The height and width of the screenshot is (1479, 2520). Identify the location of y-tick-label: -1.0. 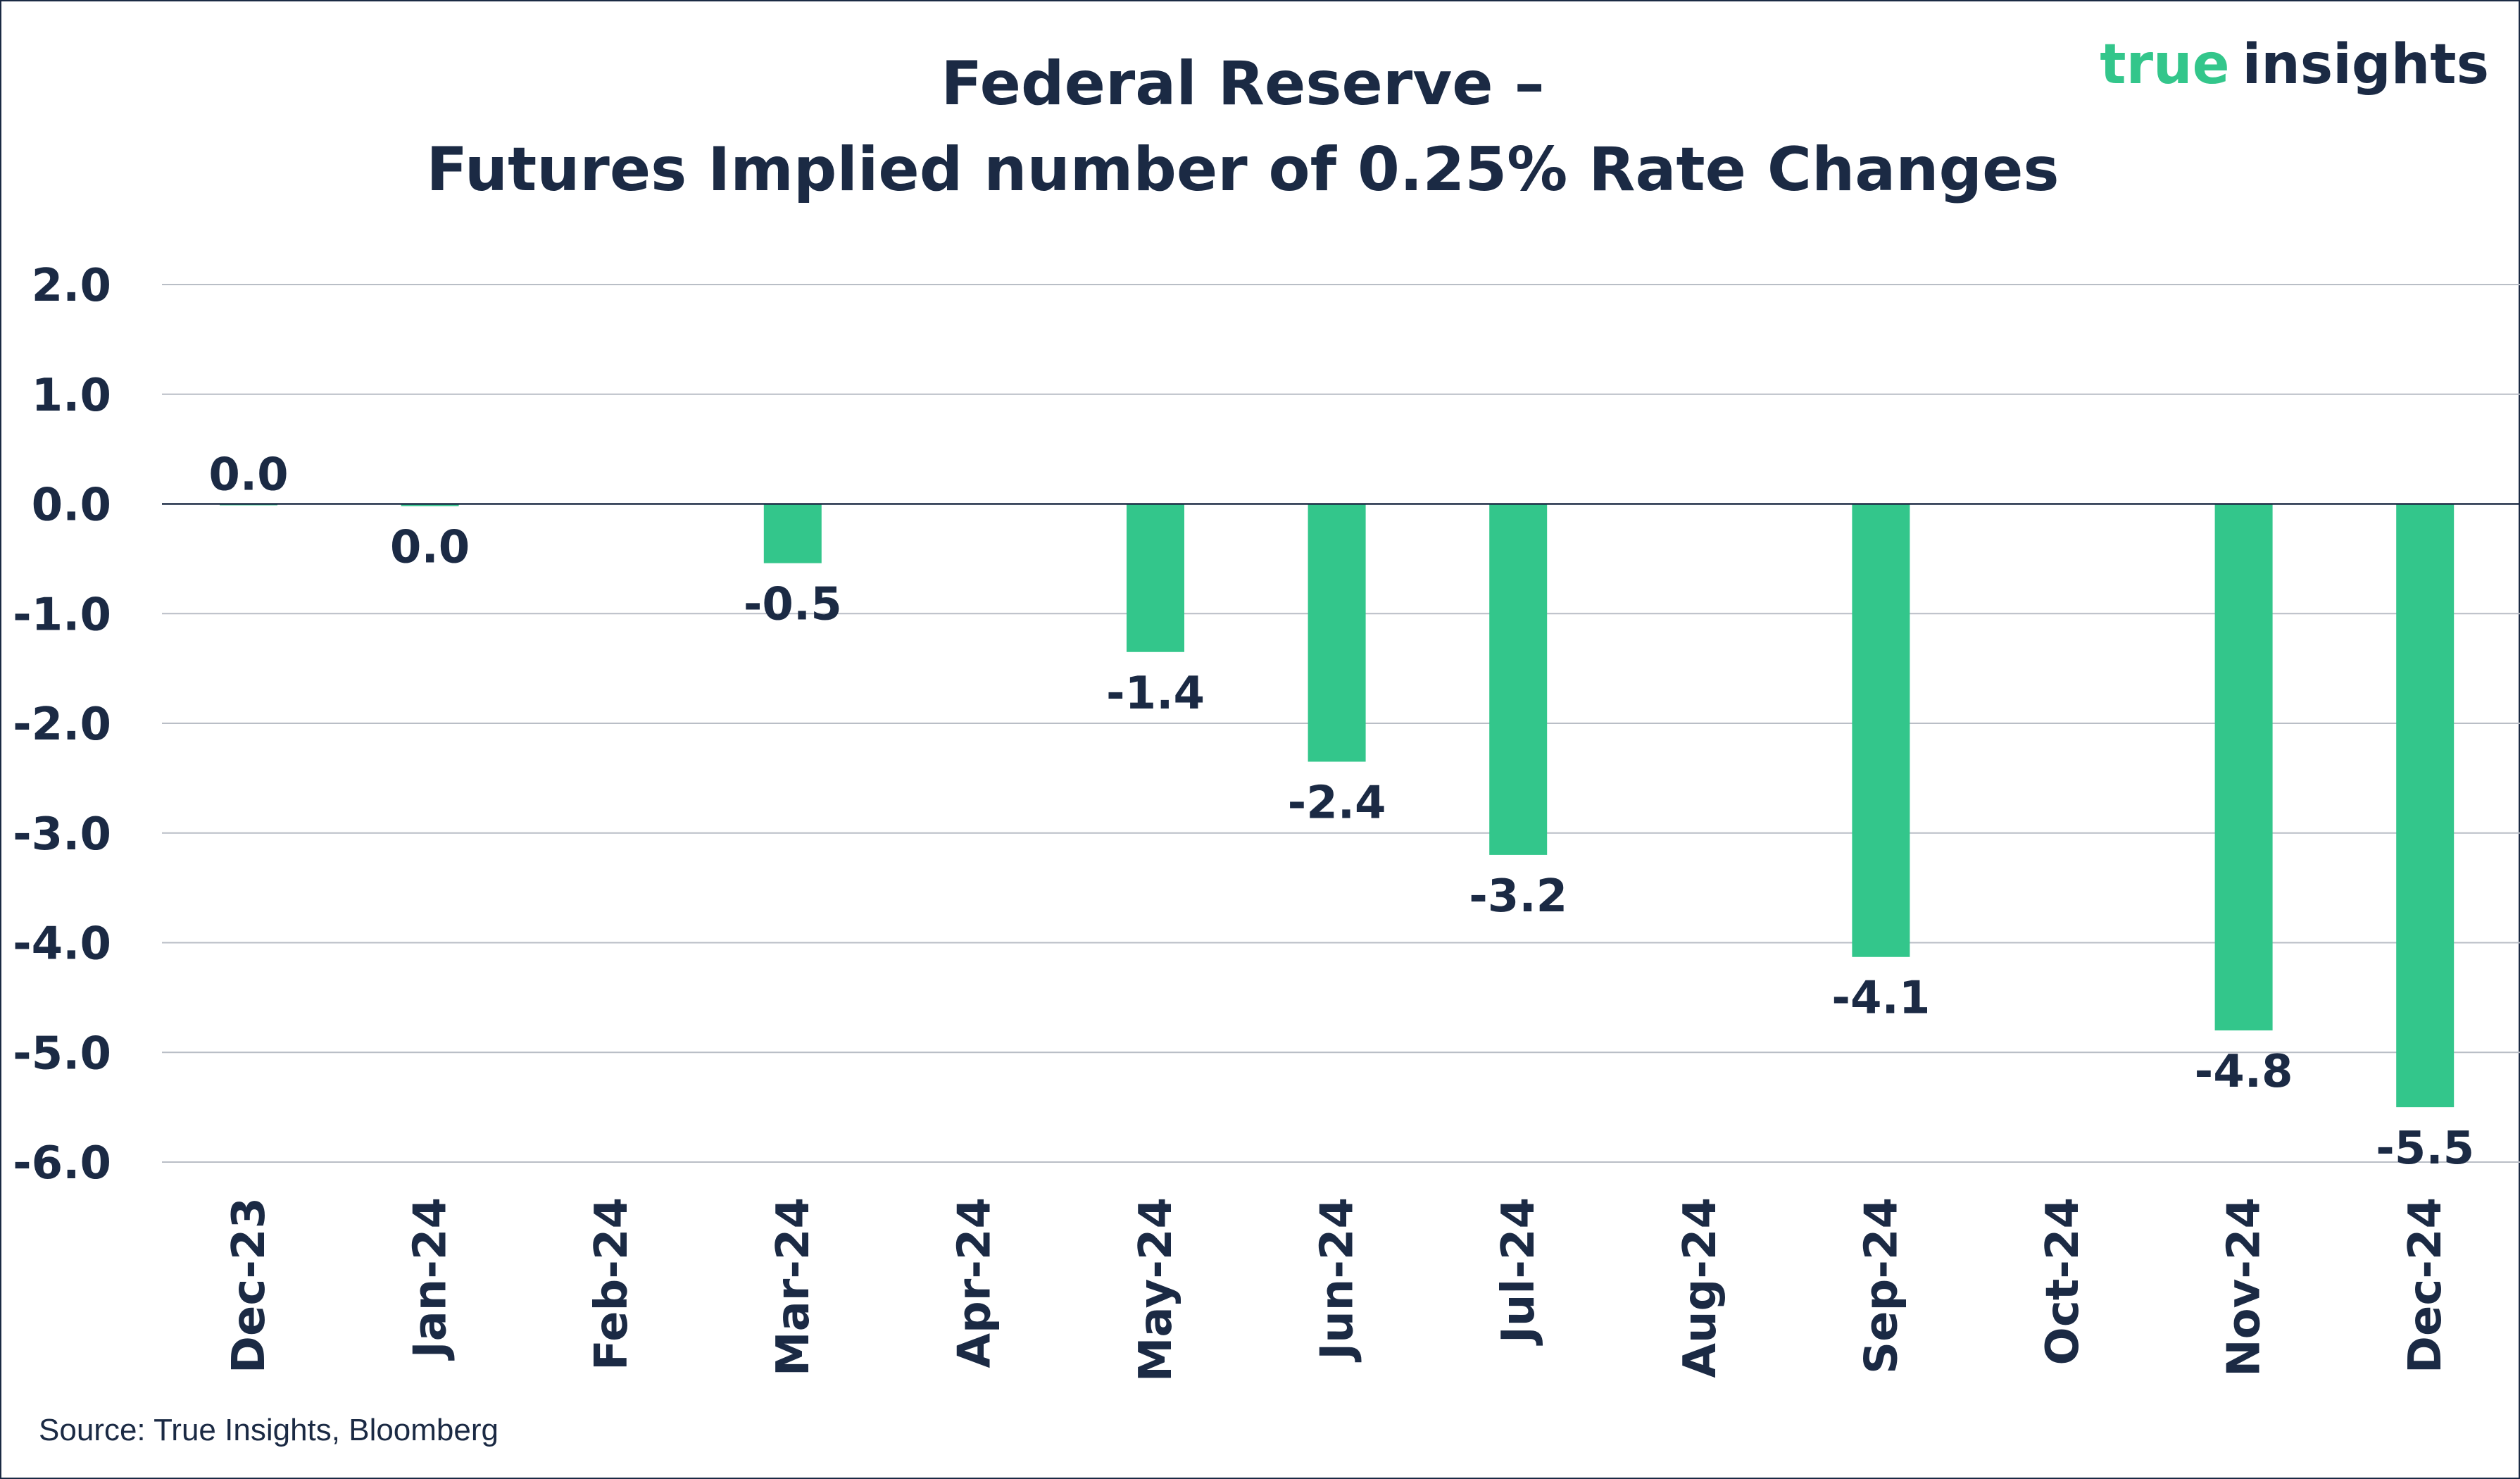
(62, 615).